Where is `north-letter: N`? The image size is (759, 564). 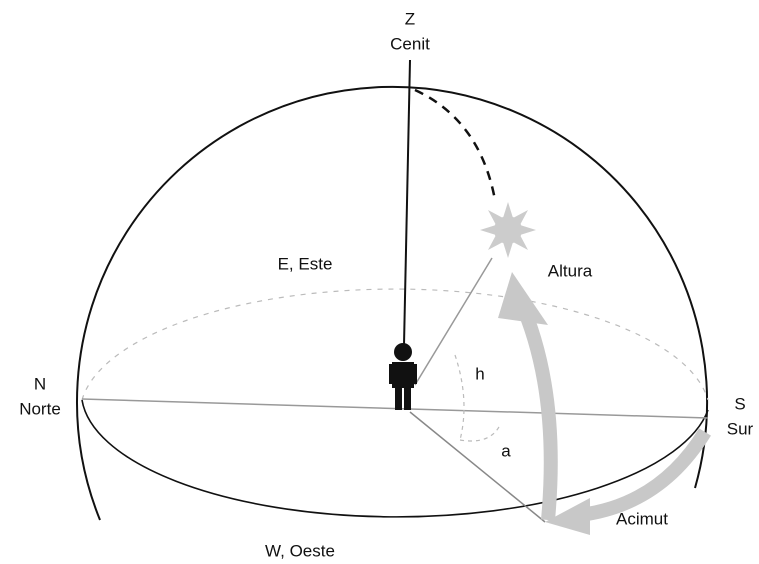 north-letter: N is located at coordinates (40, 383).